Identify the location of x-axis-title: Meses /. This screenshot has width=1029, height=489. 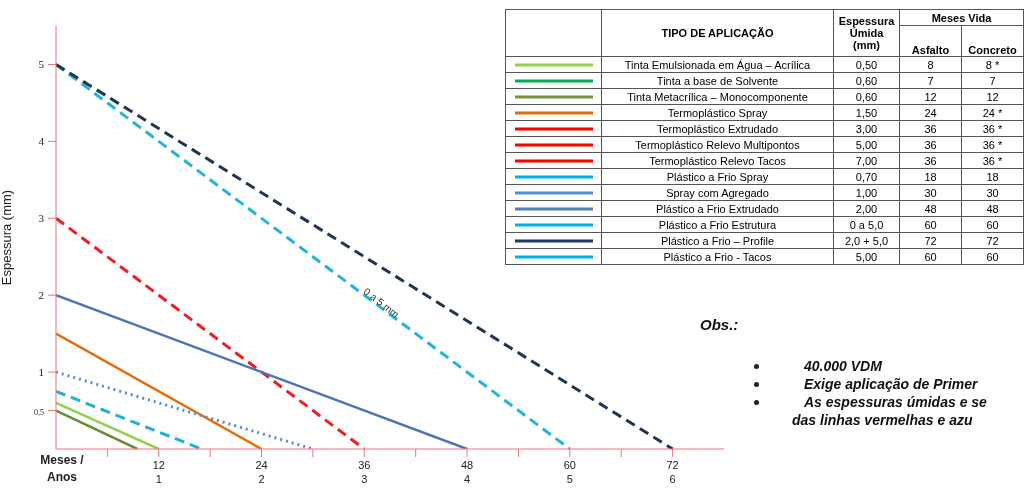
(62, 460).